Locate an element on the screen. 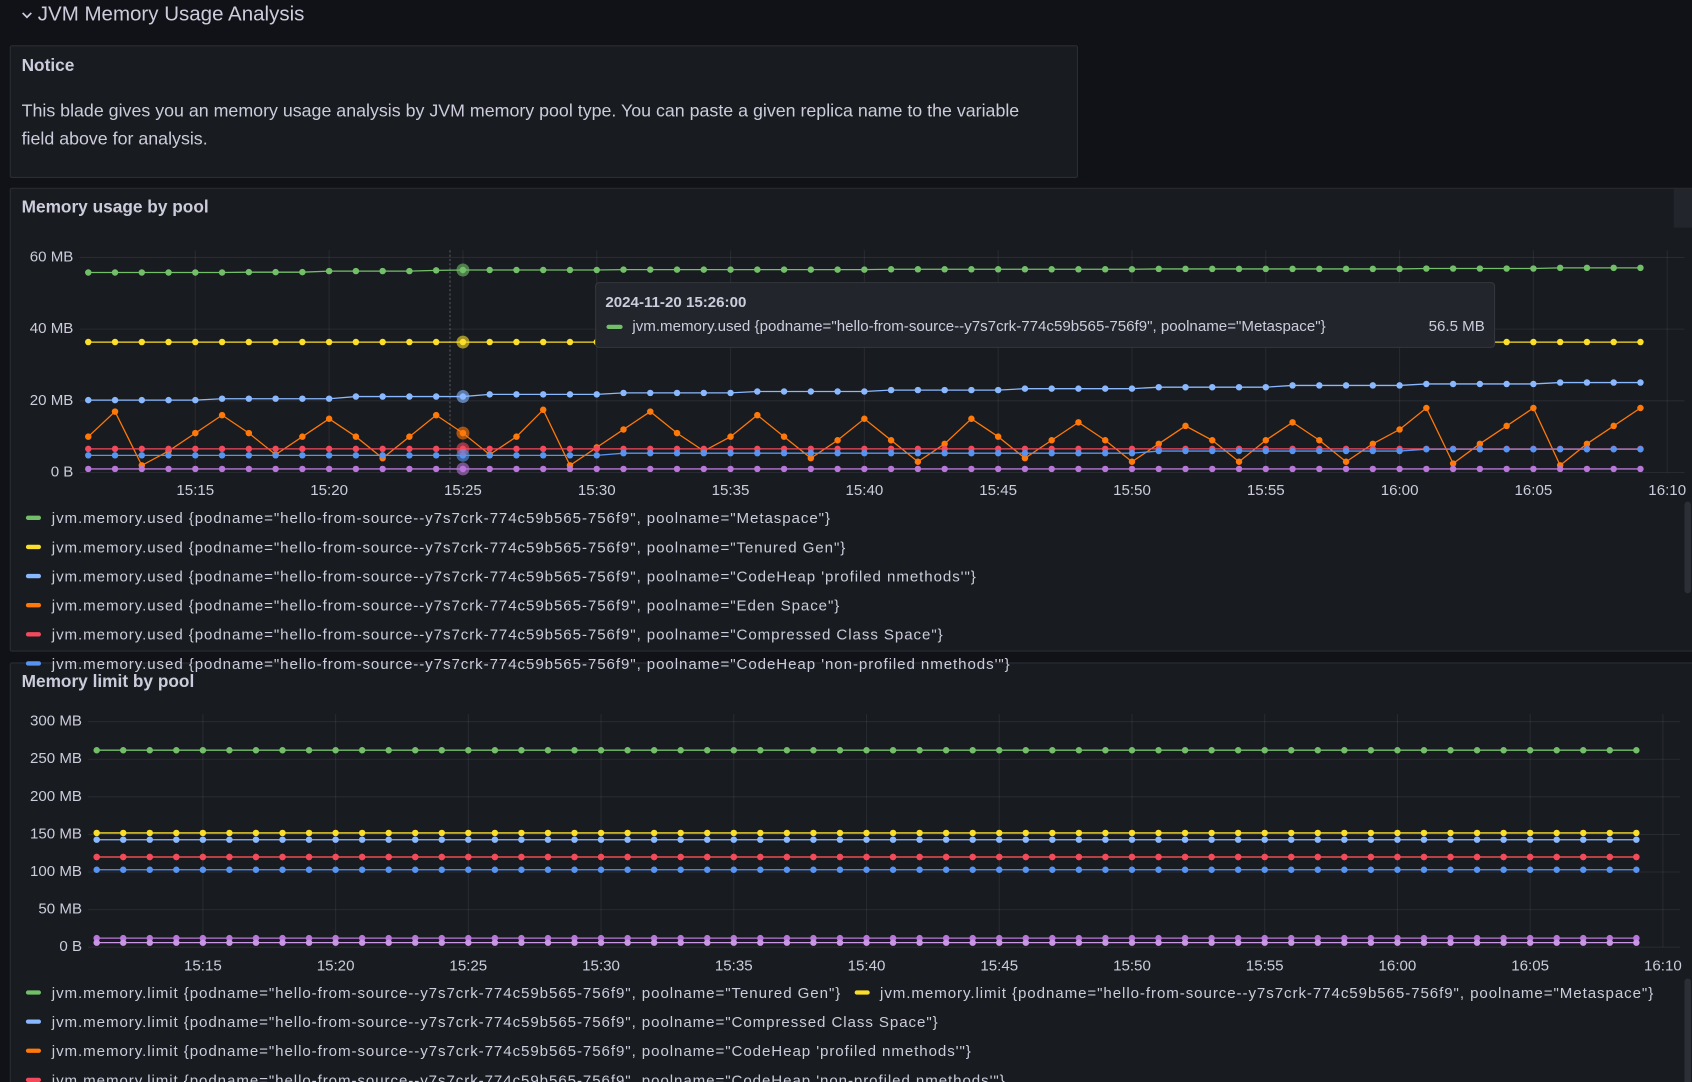 The height and width of the screenshot is (1082, 1692). panel-menu is located at coordinates (1682, 208).